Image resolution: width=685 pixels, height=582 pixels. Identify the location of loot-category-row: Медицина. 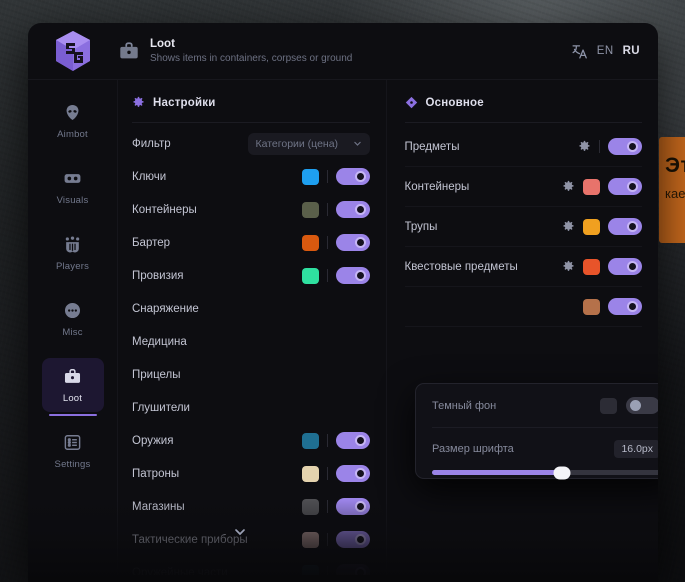
(251, 341).